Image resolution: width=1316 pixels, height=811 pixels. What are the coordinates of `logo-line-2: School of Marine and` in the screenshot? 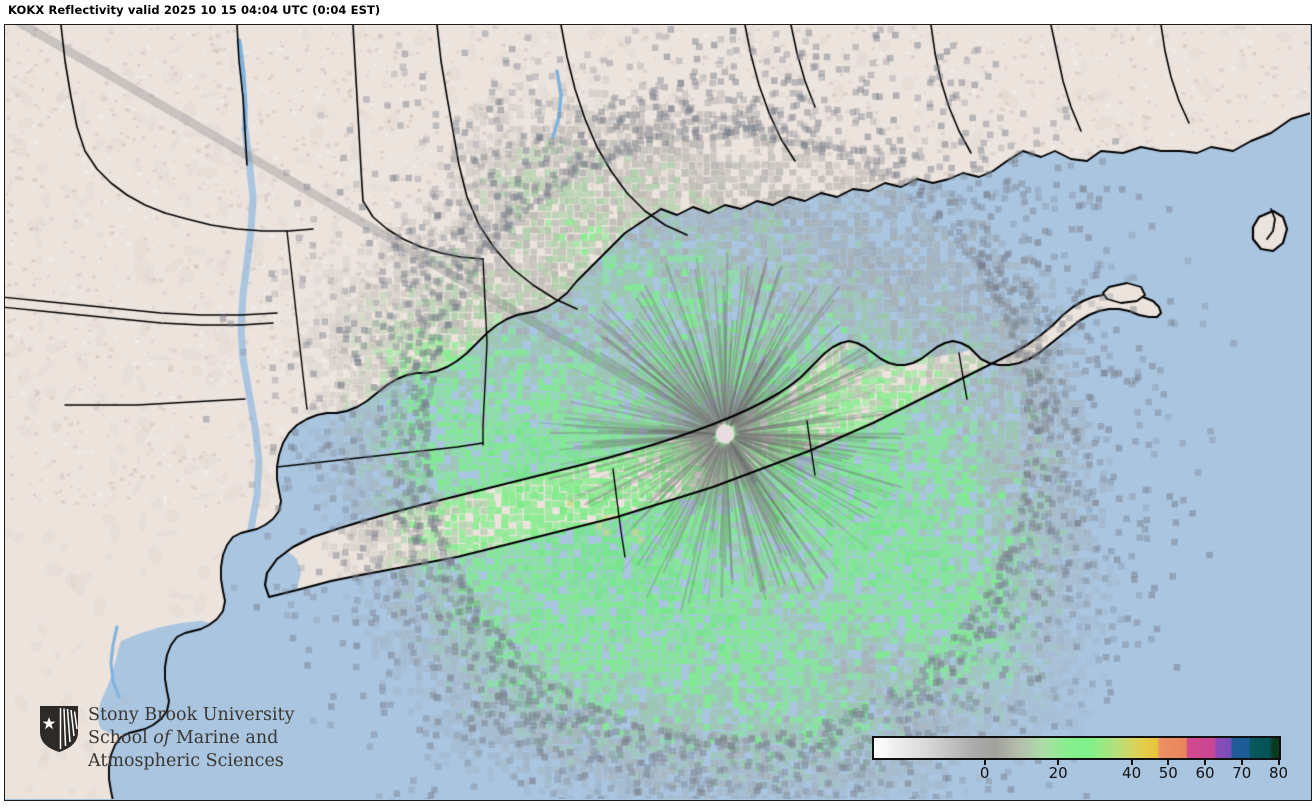 It's located at (190, 738).